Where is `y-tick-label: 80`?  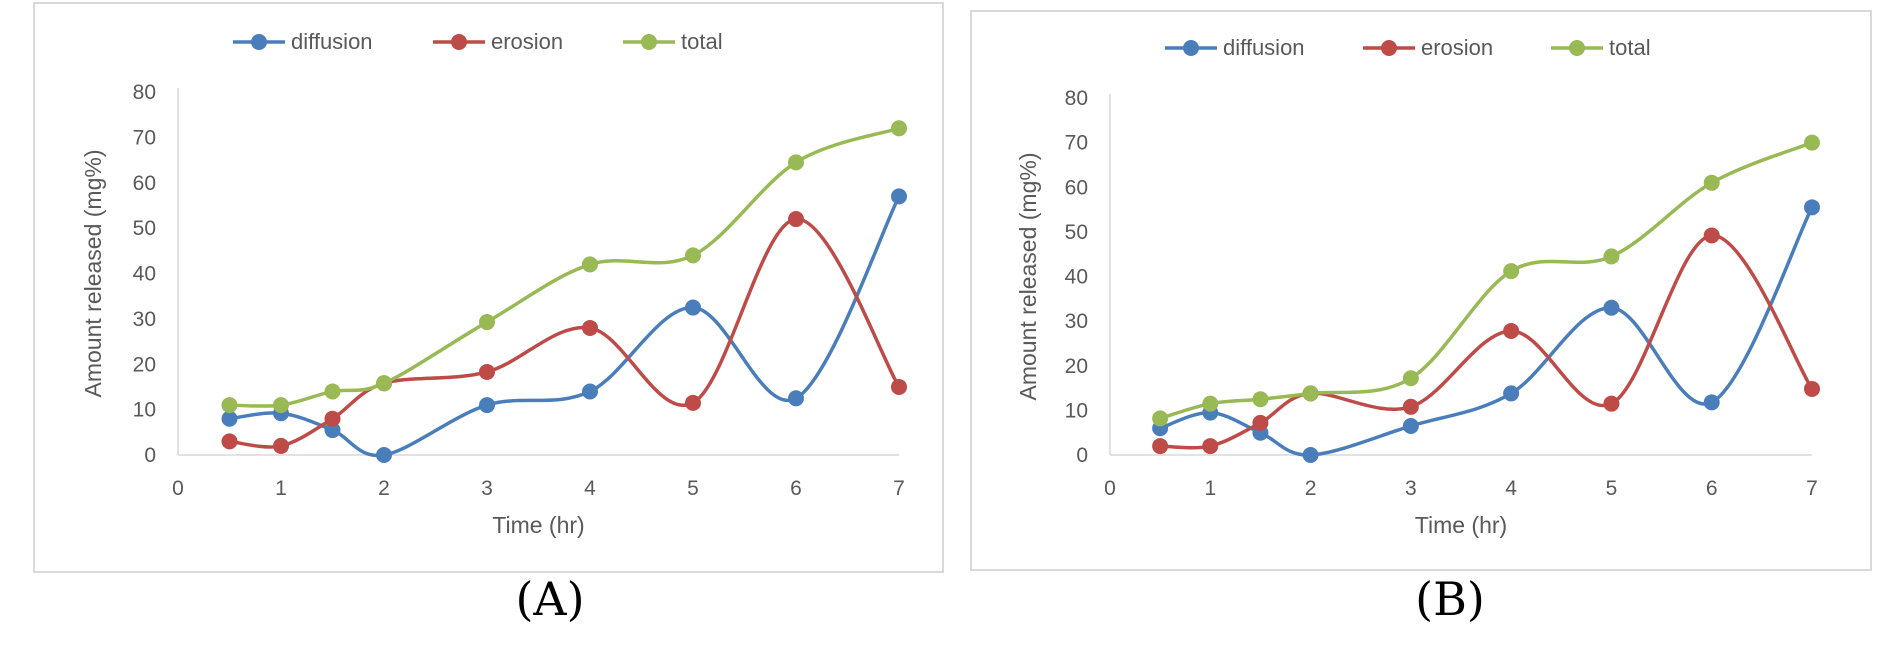
y-tick-label: 80 is located at coordinates (144, 92).